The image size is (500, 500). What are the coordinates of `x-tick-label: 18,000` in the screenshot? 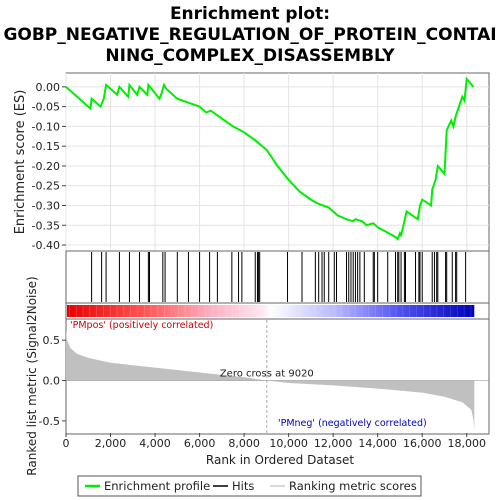 It's located at (466, 443).